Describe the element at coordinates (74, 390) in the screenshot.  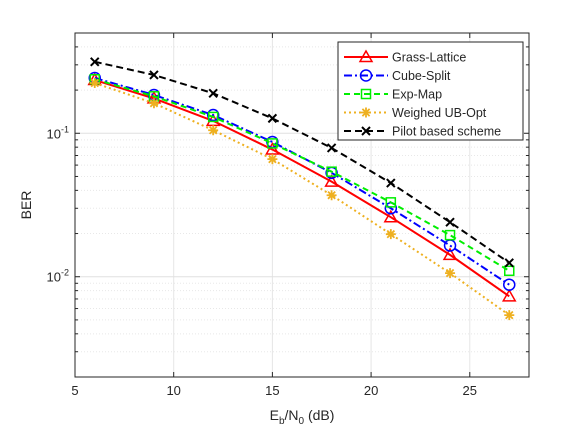
I see `x-tick-label: 5` at that location.